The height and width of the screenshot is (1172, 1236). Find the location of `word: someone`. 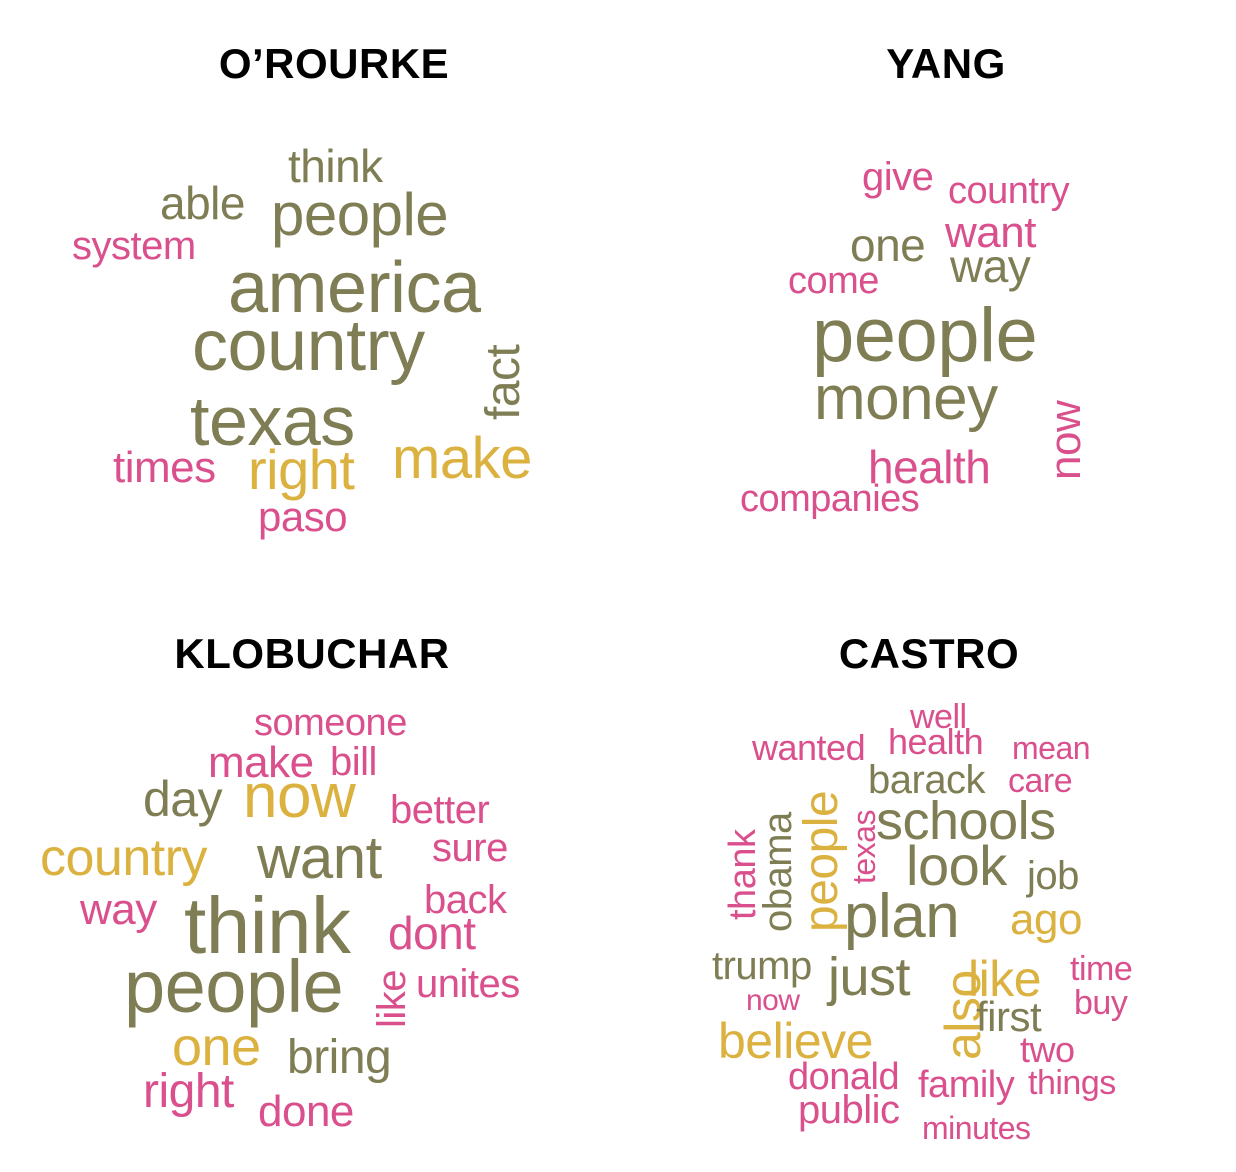

word: someone is located at coordinates (330, 723).